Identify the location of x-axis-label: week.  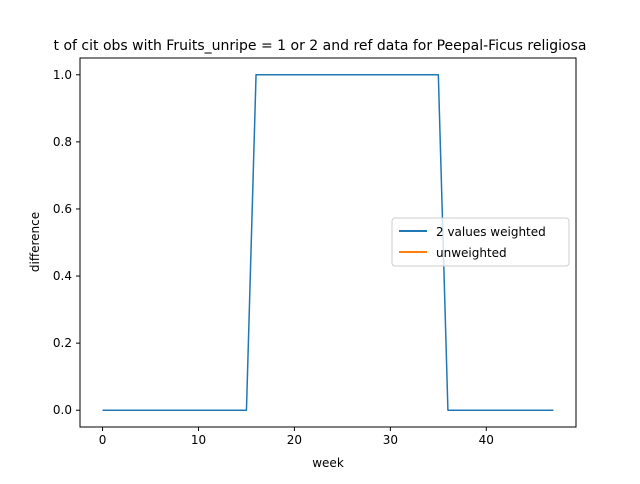
(328, 463).